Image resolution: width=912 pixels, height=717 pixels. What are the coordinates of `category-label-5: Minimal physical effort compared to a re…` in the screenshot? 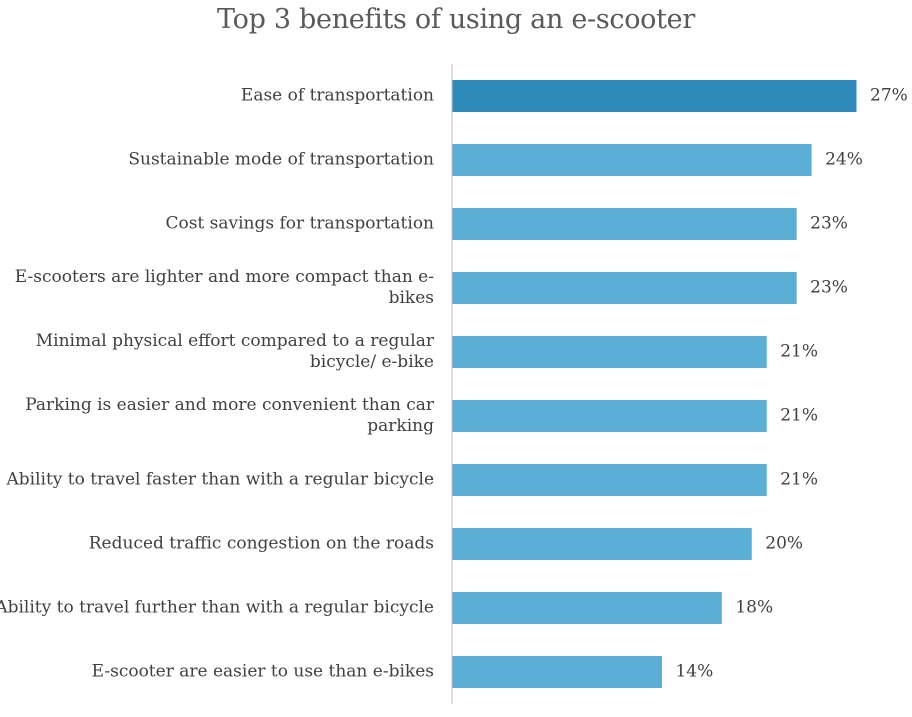 It's located at (235, 351).